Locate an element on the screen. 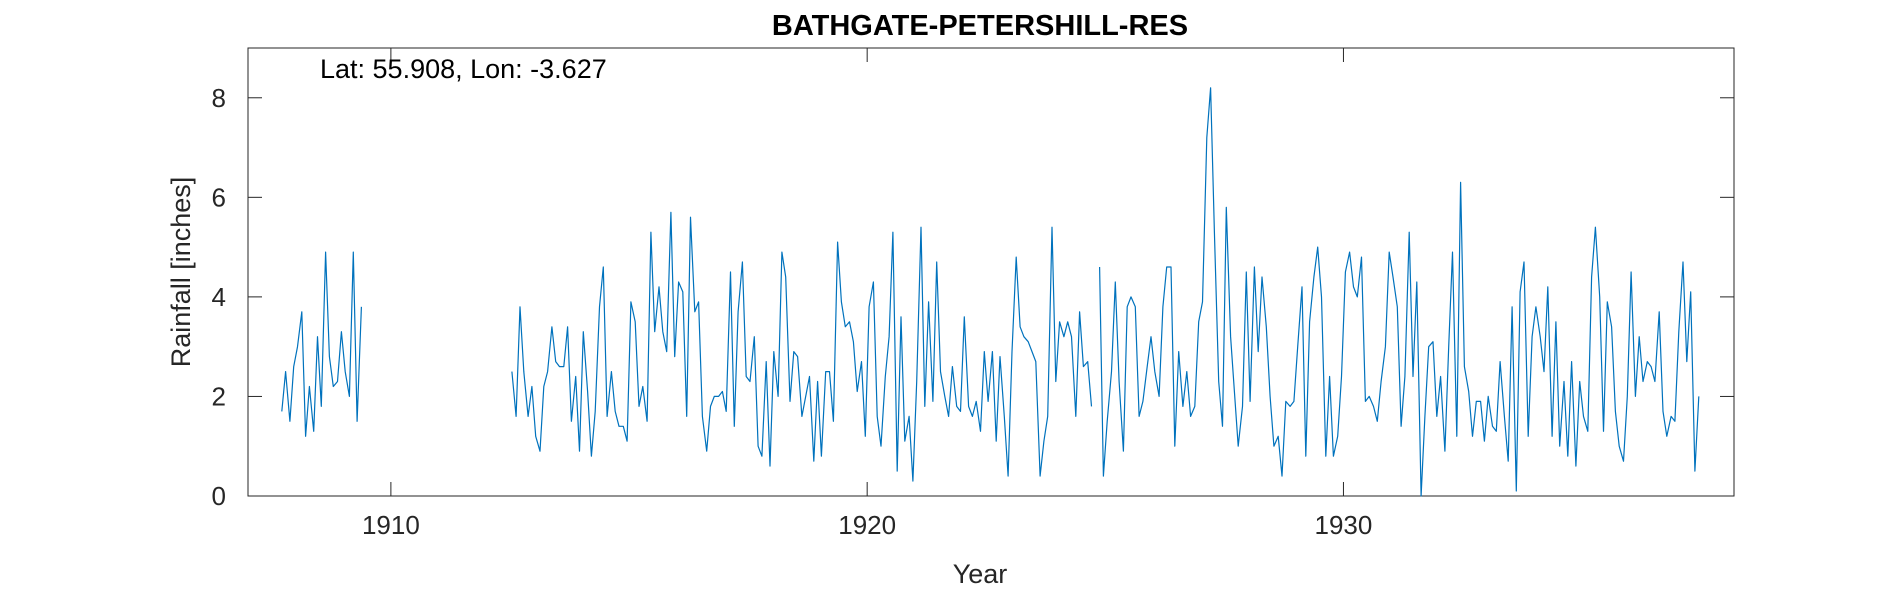 Image resolution: width=1890 pixels, height=591 pixels. y-tick-label: 4 is located at coordinates (219, 297).